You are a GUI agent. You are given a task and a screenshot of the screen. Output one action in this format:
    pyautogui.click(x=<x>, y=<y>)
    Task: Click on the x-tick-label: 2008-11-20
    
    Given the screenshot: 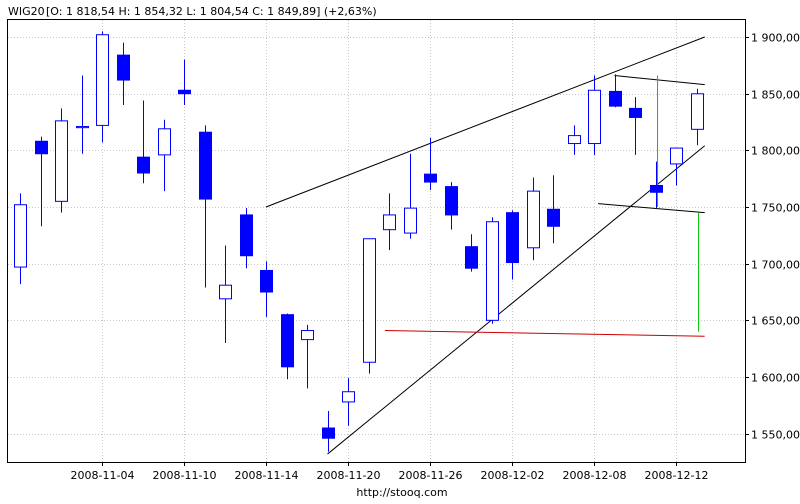 What is the action you would take?
    pyautogui.click(x=349, y=475)
    